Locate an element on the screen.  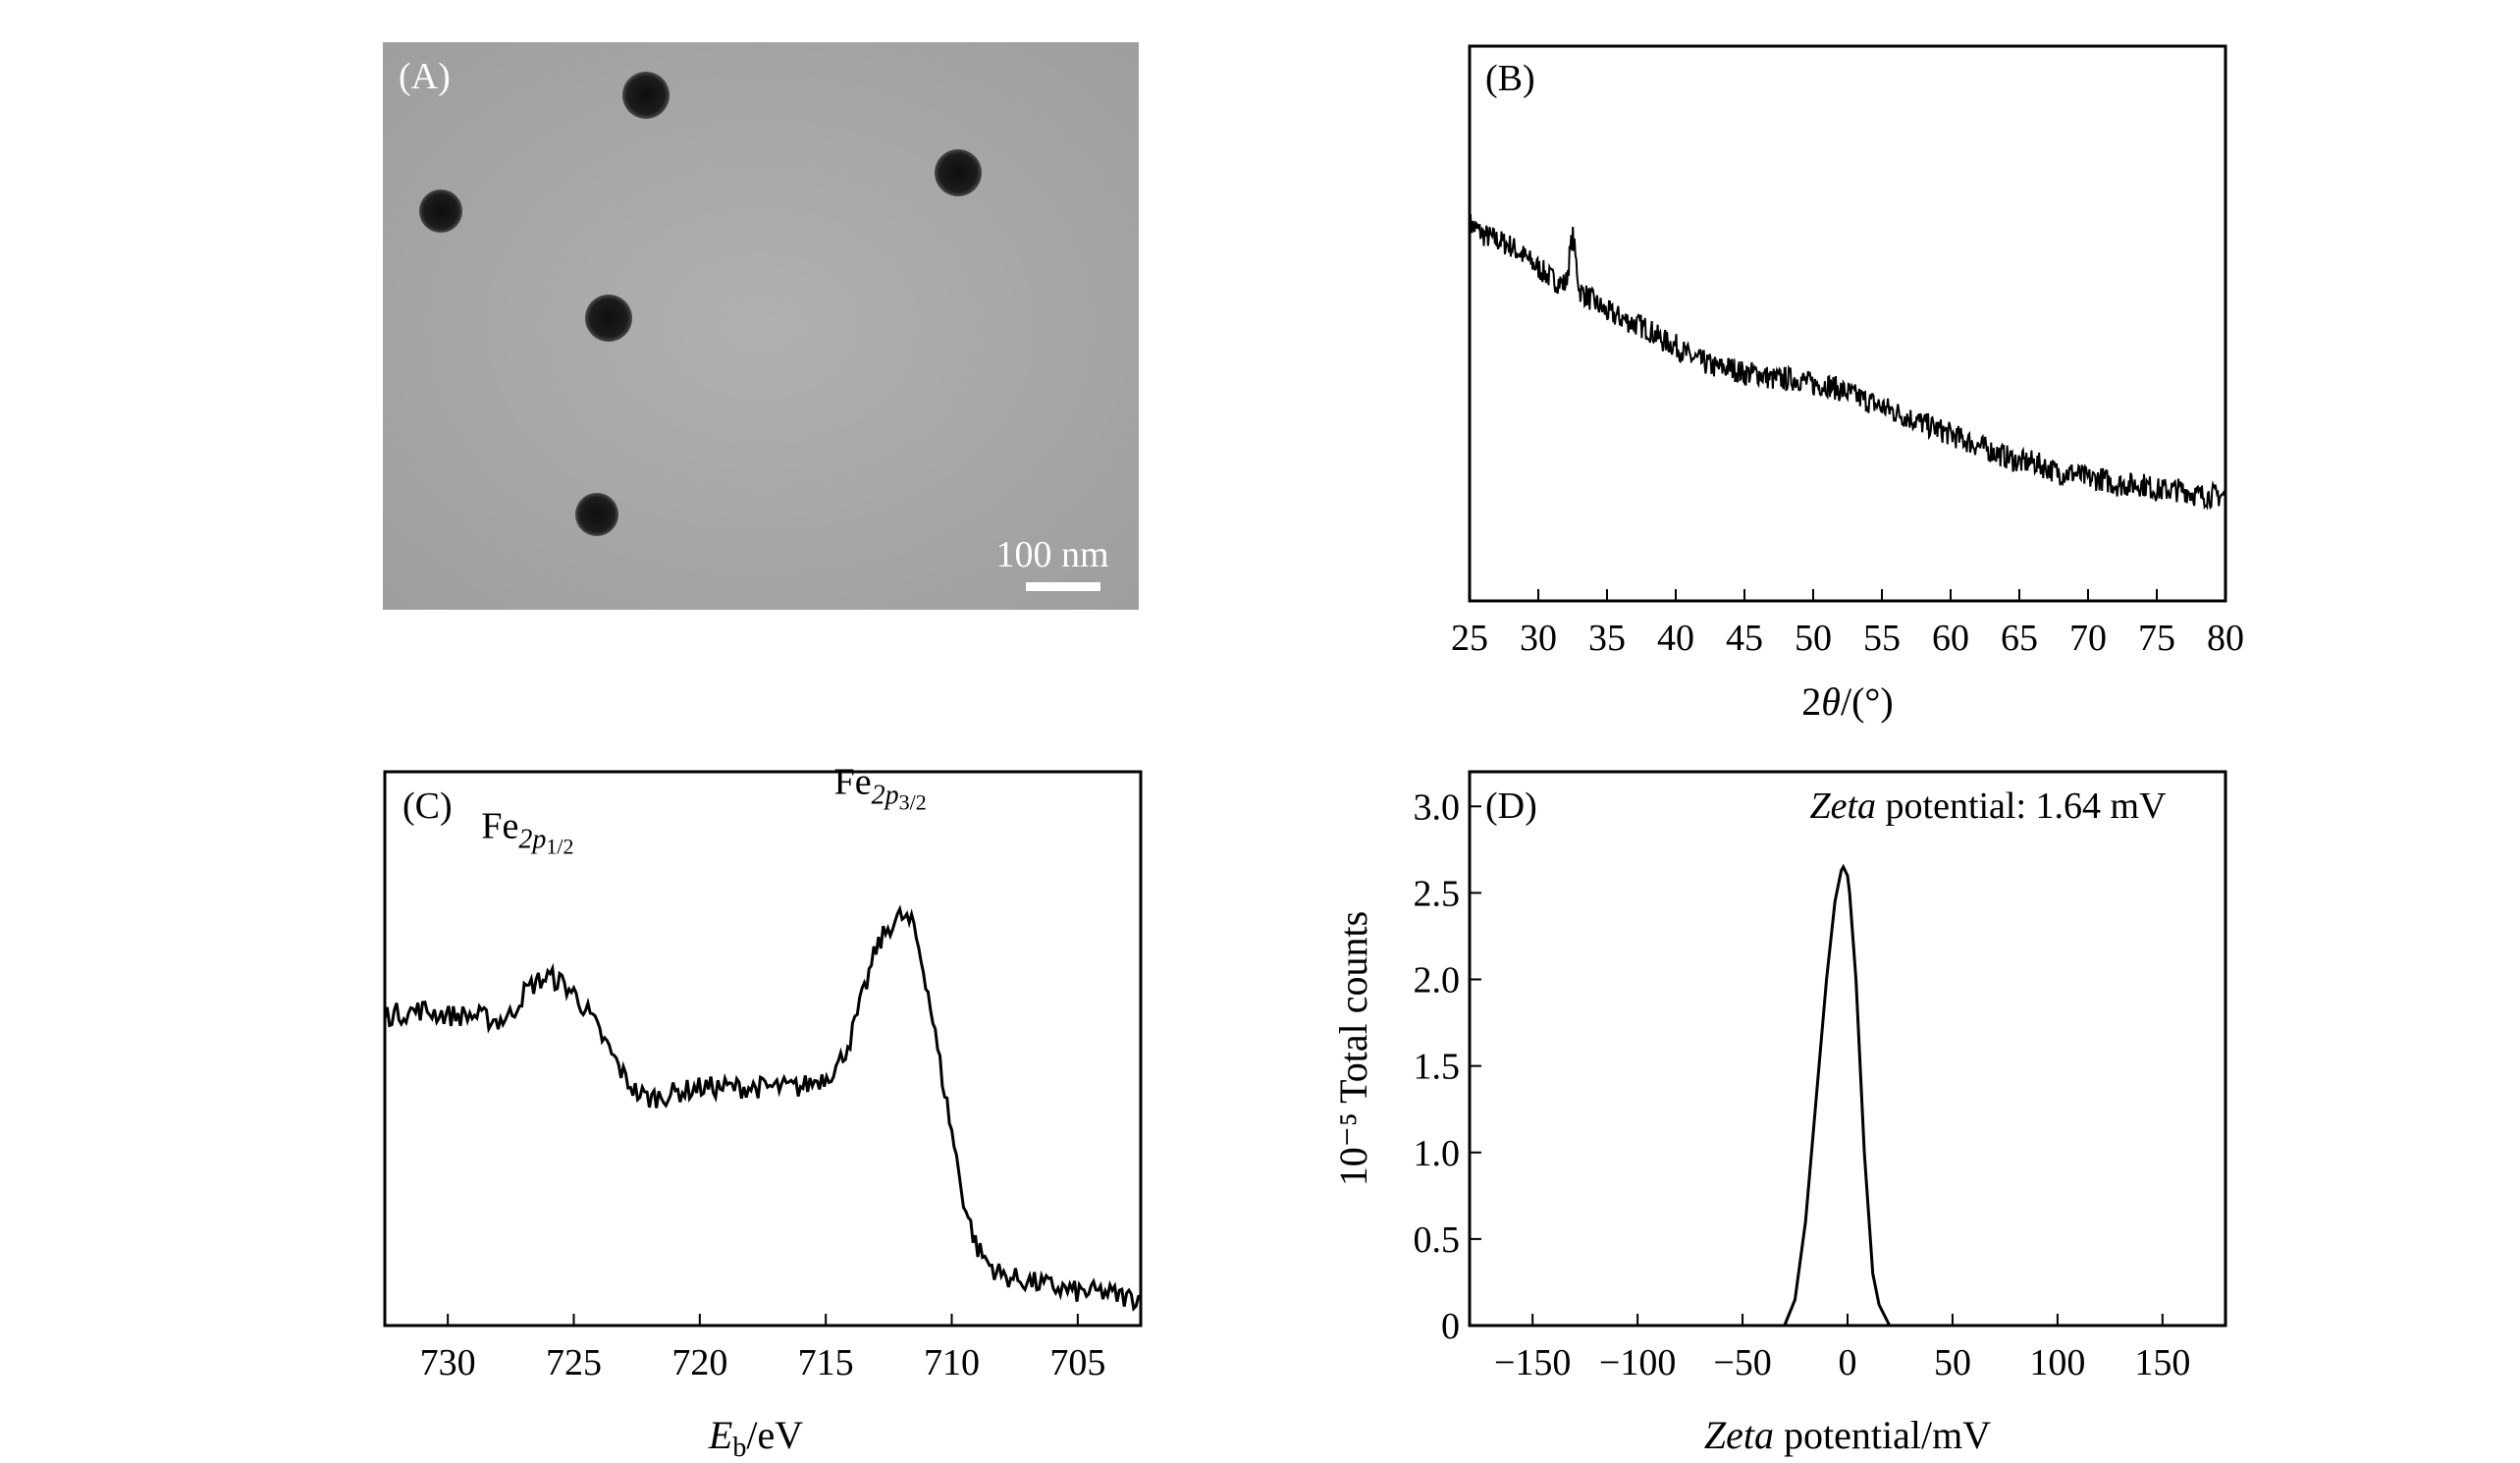
x-tick-label: 55 is located at coordinates (1882, 638).